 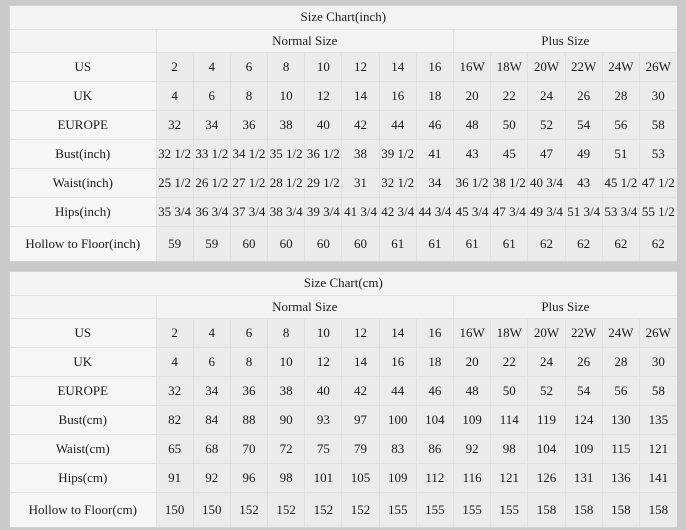 What do you see at coordinates (397, 154) in the screenshot?
I see `cell-value: 39 1/2` at bounding box center [397, 154].